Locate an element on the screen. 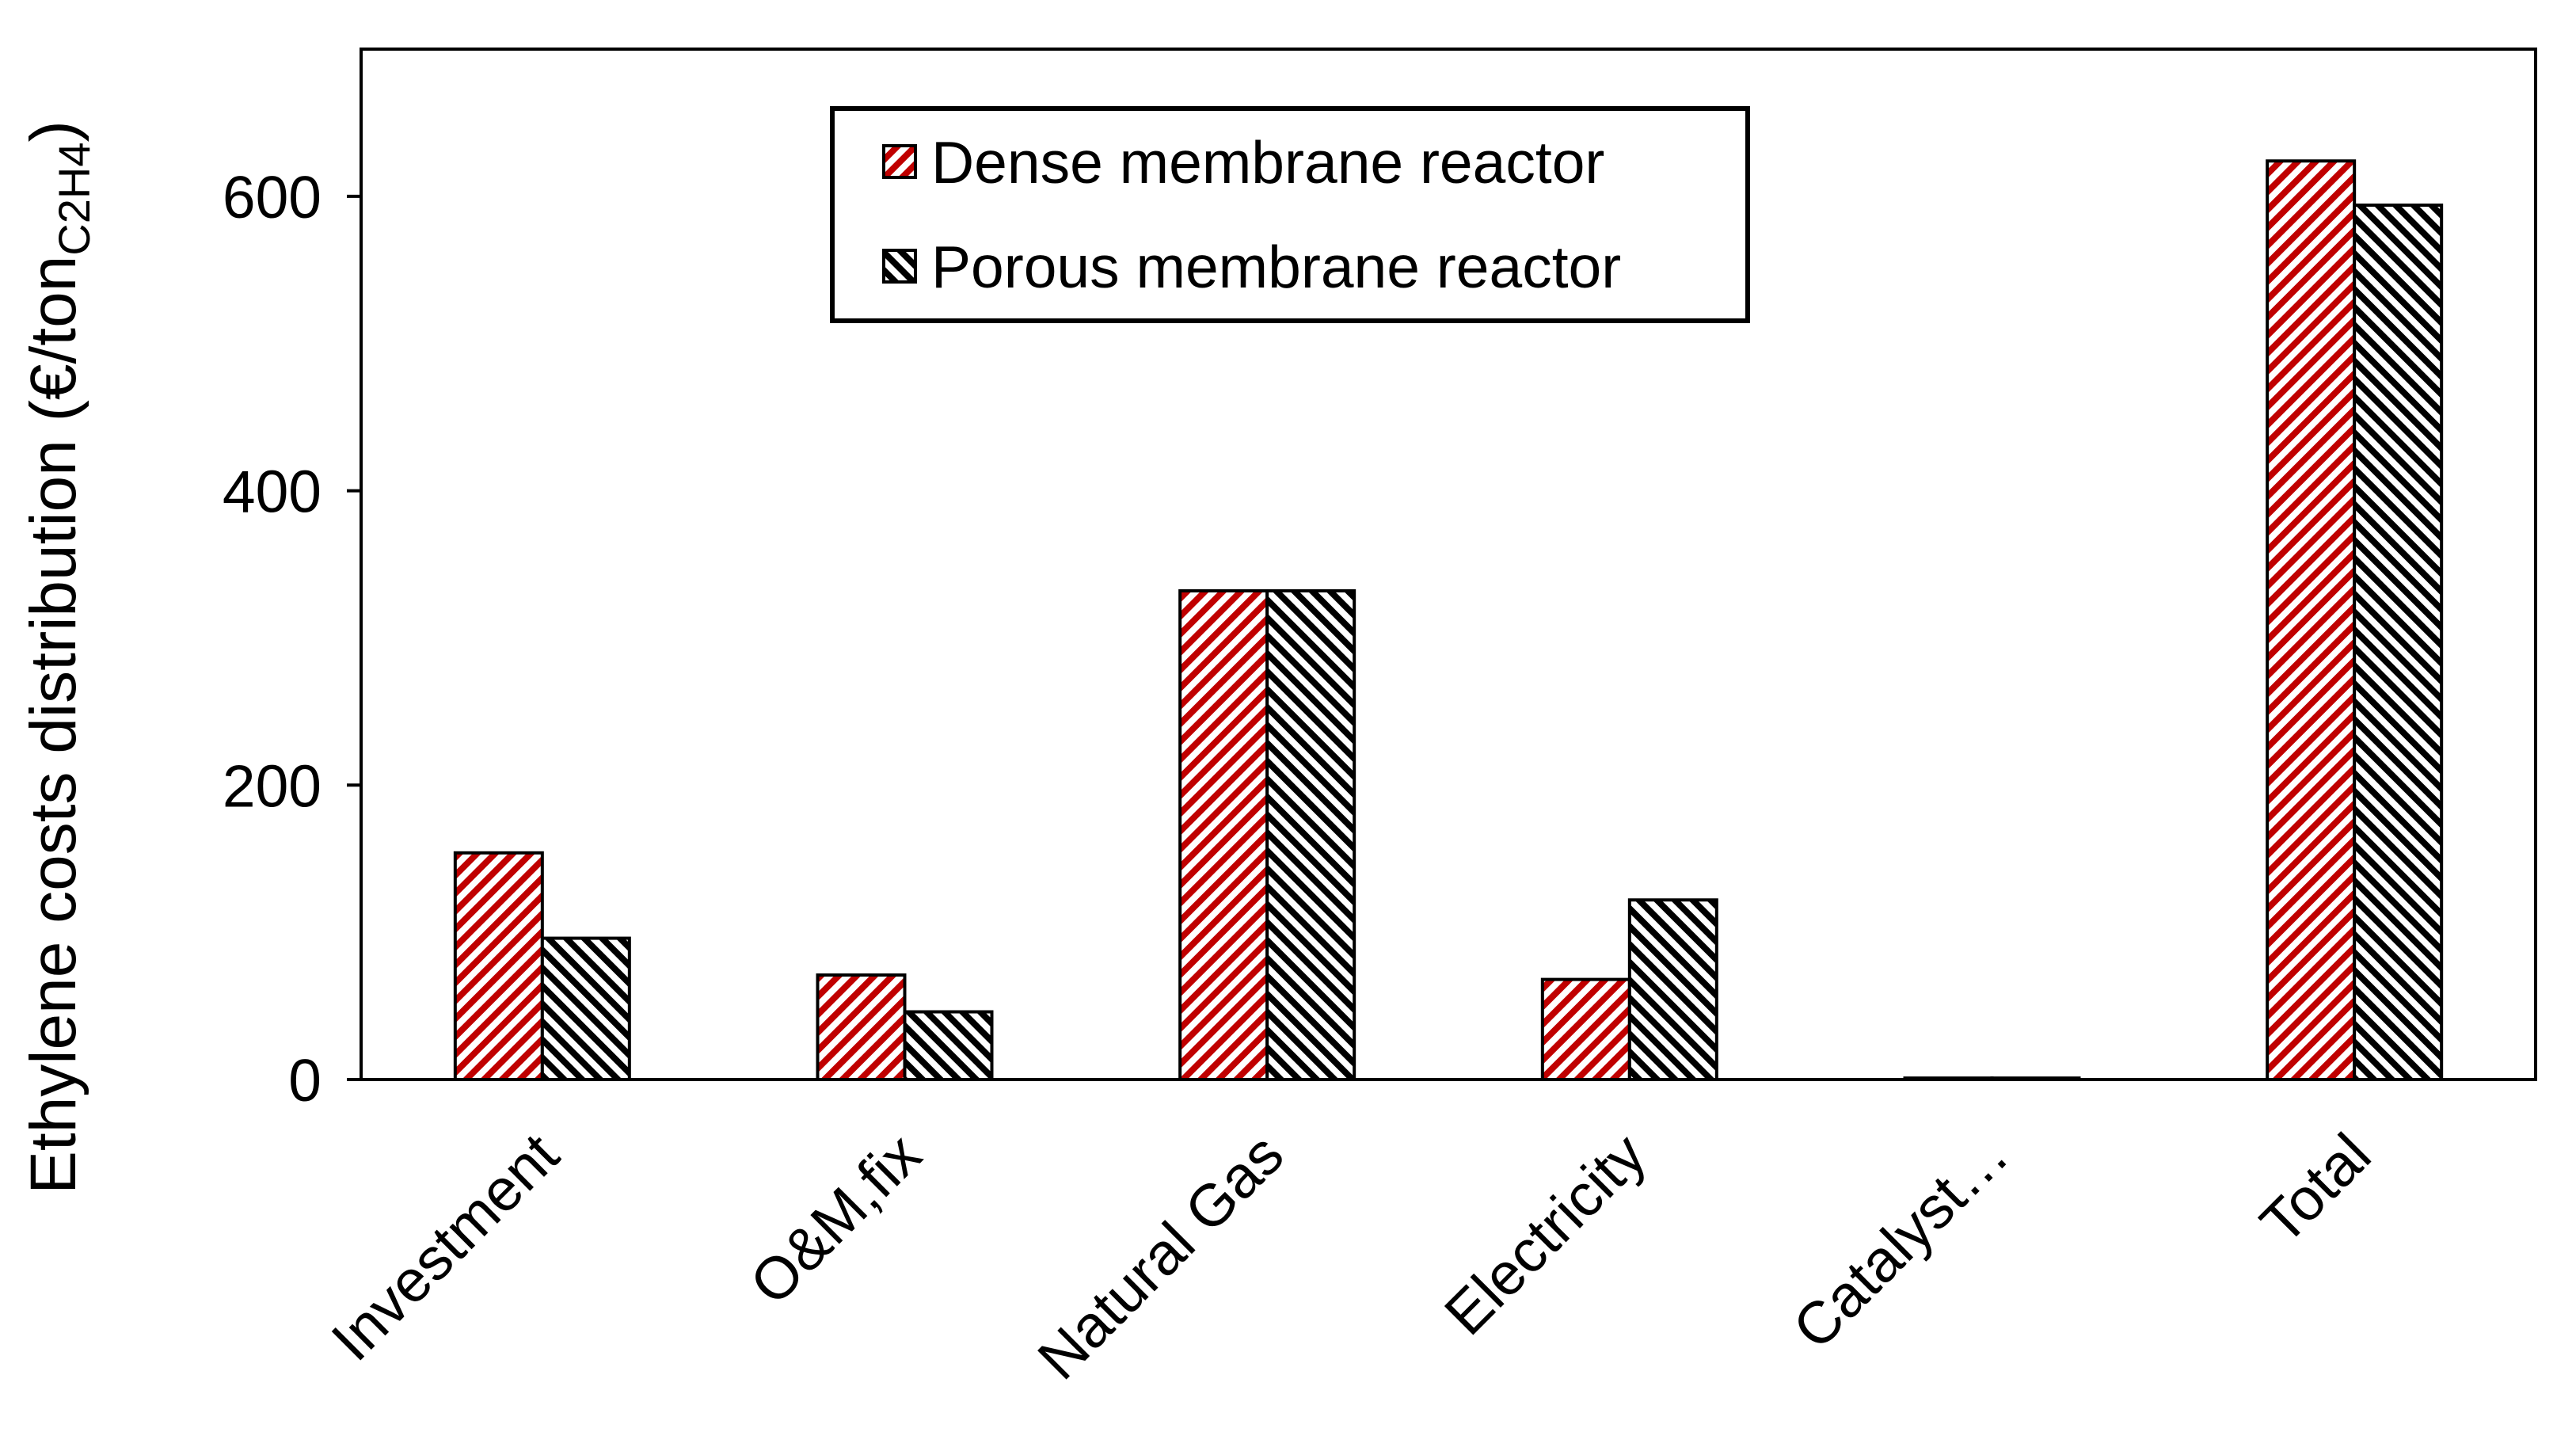 The image size is (2576, 1432). y-axis-label: Ethylene costs distribution (€/tonC2H4) is located at coordinates (58, 657).